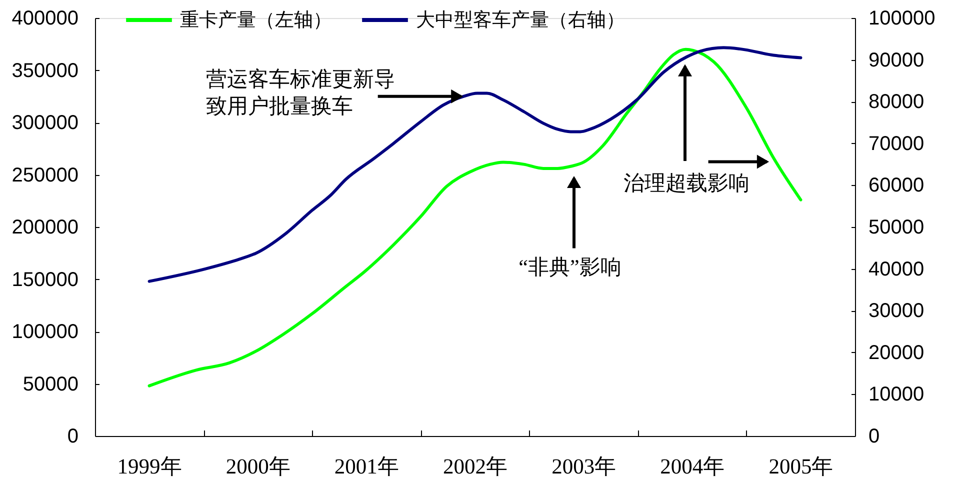 The image size is (953, 479). What do you see at coordinates (896, 227) in the screenshot?
I see `y2-tick-label: 50000` at bounding box center [896, 227].